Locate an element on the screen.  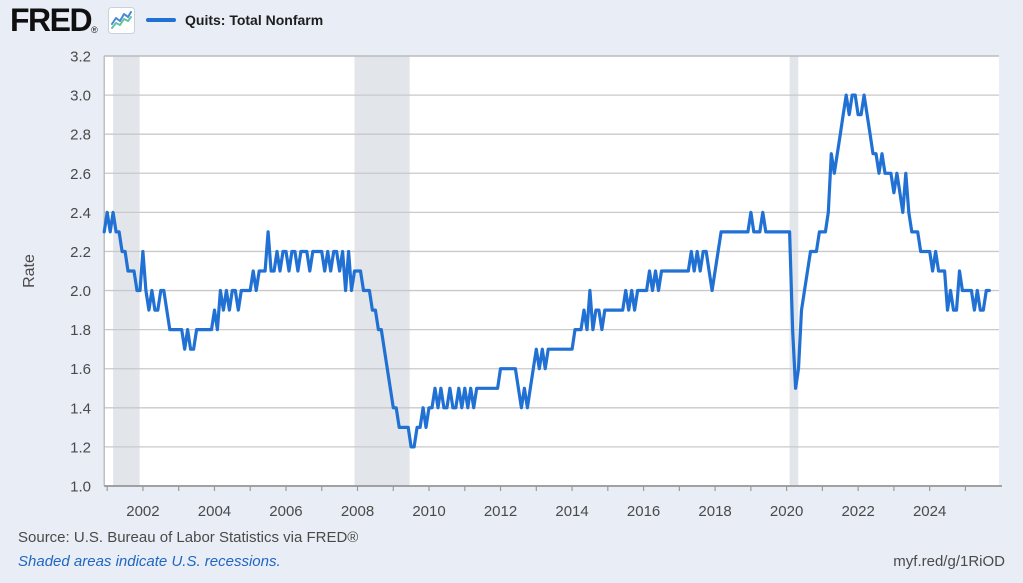
fred-logo-text: FRED is located at coordinates (51, 20).